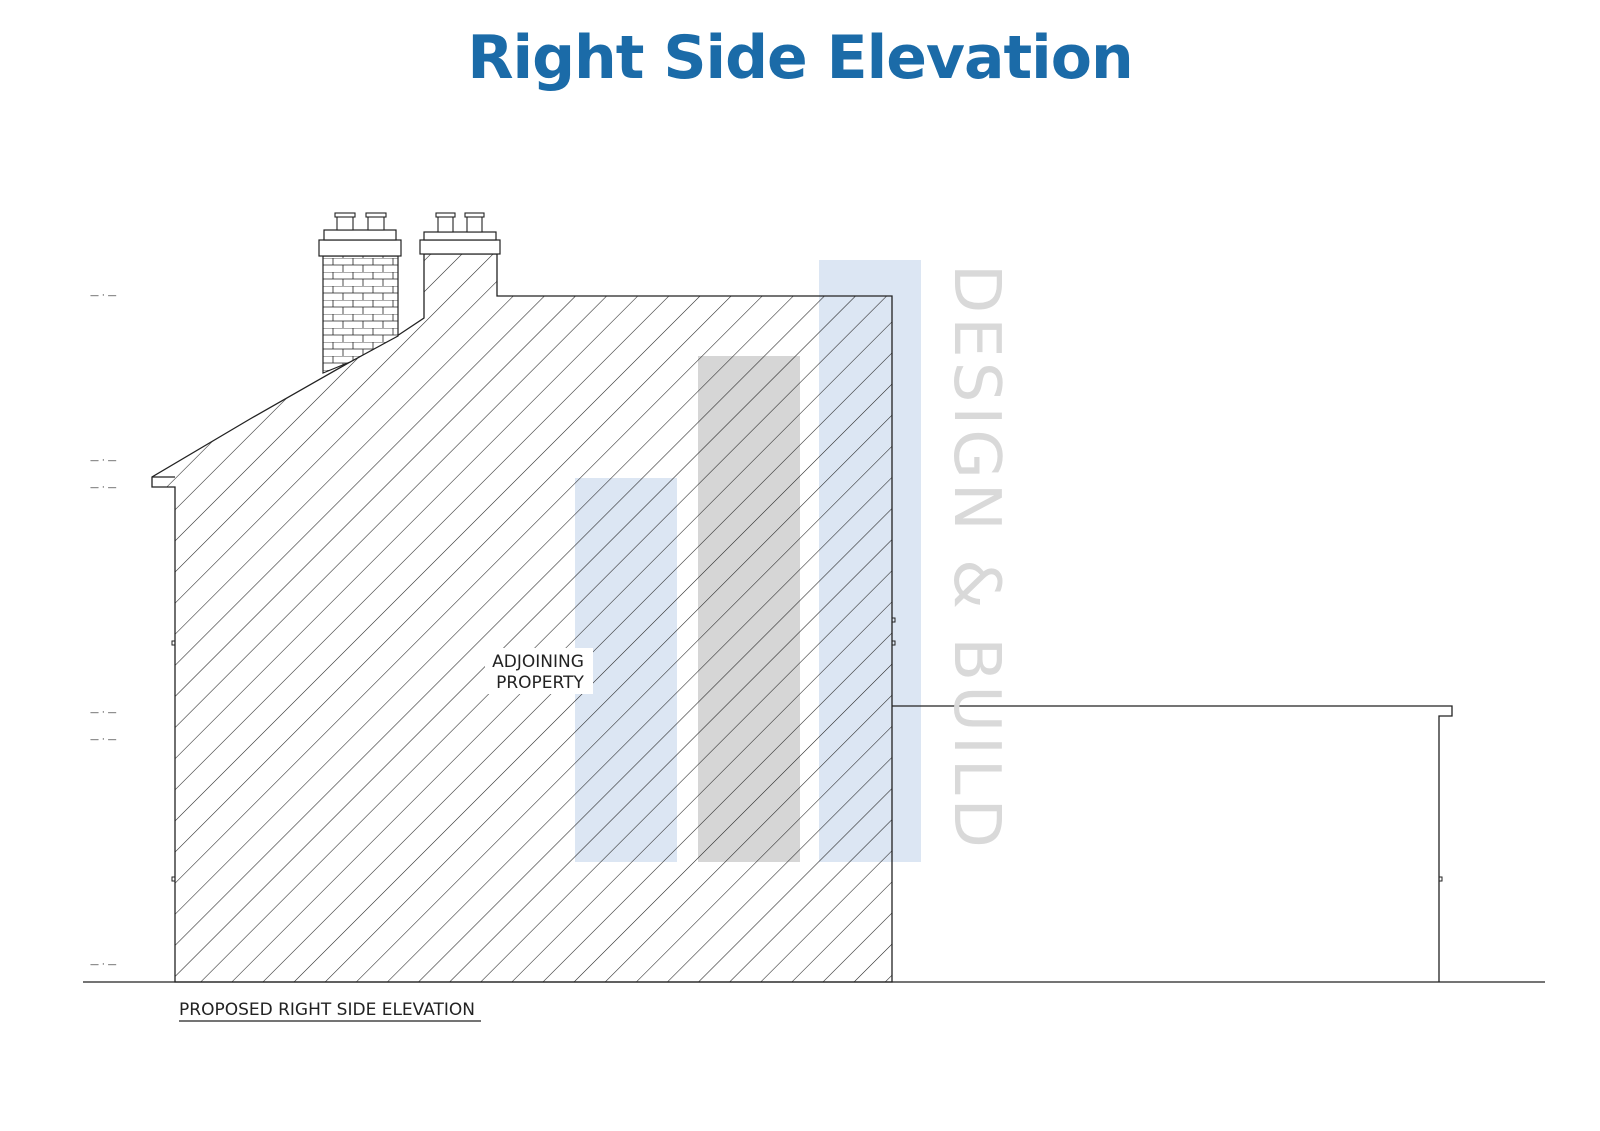 The width and height of the screenshot is (1600, 1131). I want to click on adjoining-label-line1: ADJOINING, so click(538, 662).